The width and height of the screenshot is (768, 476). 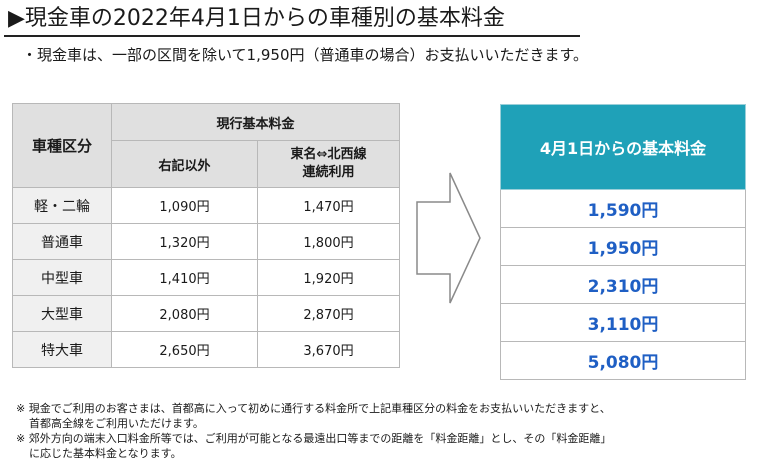 What do you see at coordinates (328, 349) in the screenshot?
I see `fee-tomei: 3,670円` at bounding box center [328, 349].